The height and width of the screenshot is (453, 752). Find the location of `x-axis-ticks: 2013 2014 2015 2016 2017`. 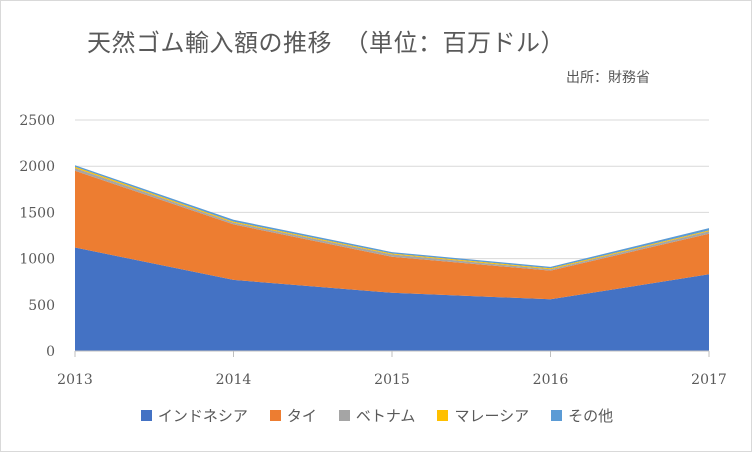

x-axis-ticks: 2013 2014 2015 2016 2017 is located at coordinates (392, 380).